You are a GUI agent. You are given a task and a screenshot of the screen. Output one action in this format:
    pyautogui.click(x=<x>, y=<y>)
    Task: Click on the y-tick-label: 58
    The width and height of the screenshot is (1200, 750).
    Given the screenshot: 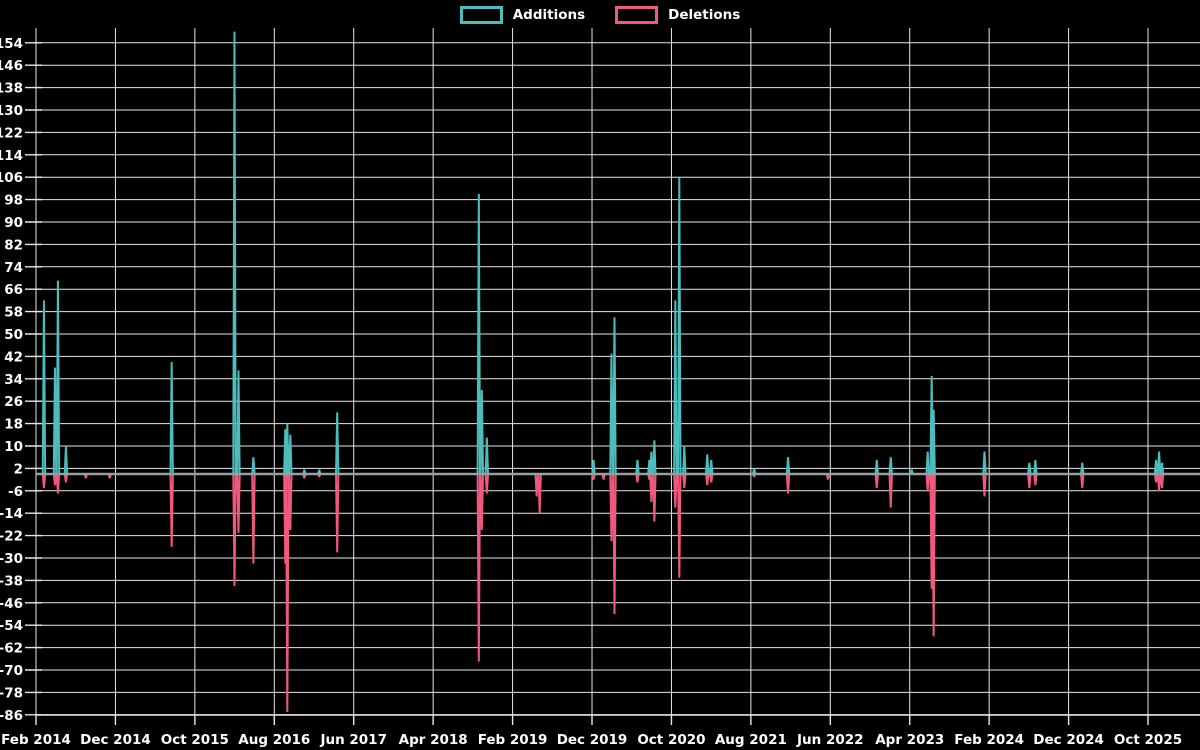 What is the action you would take?
    pyautogui.click(x=13, y=313)
    